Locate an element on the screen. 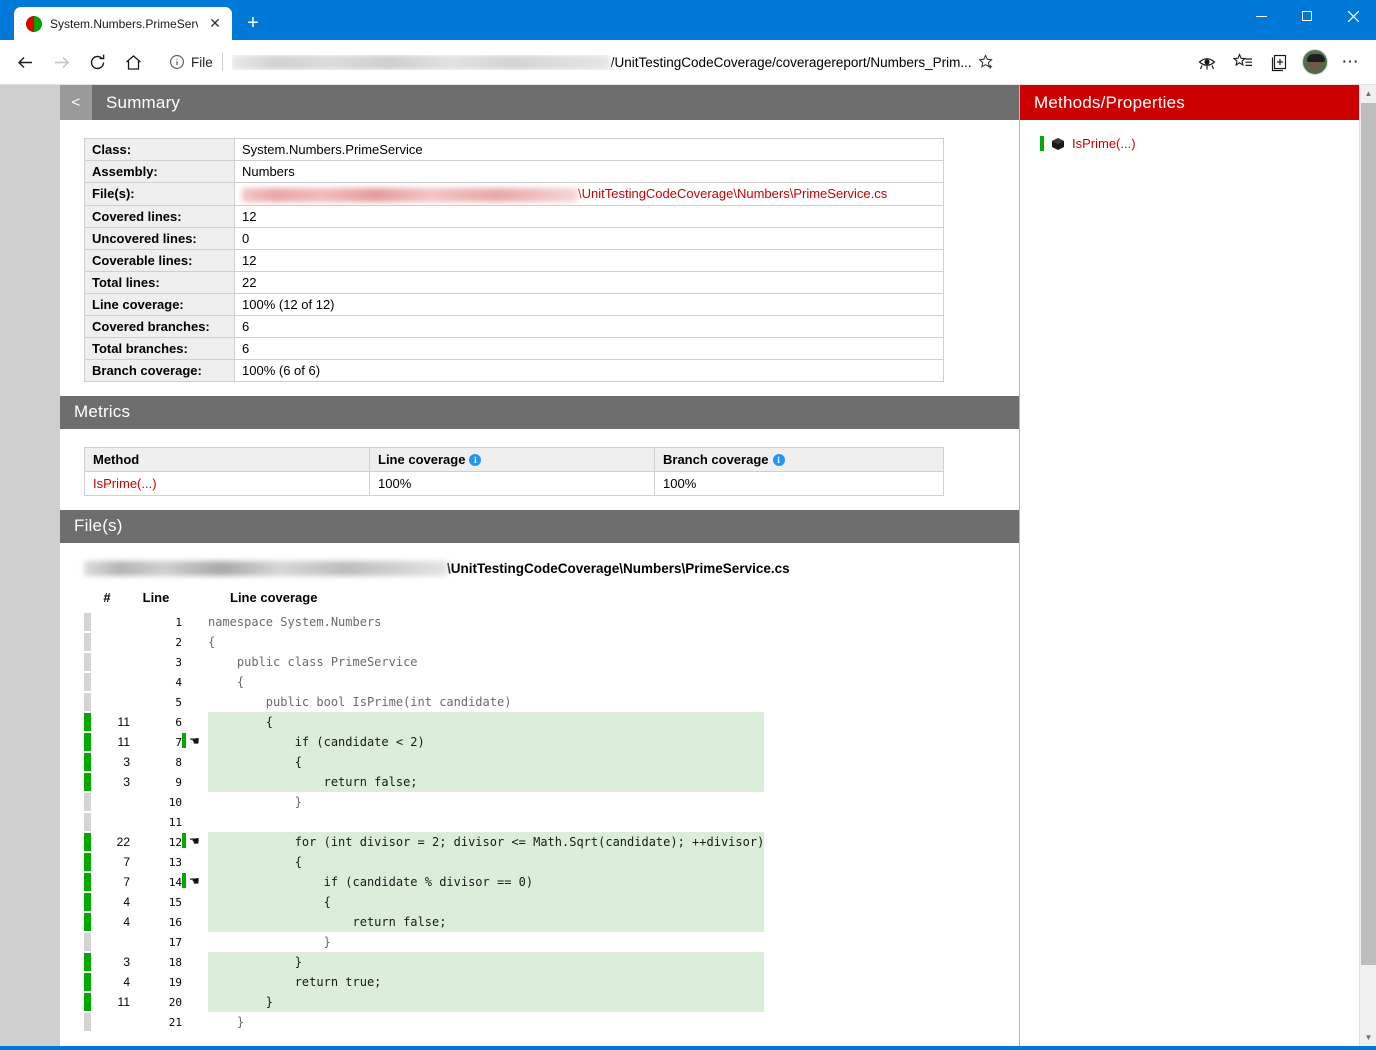 The width and height of the screenshot is (1376, 1050). line-number-cell: 10 is located at coordinates (175, 802).